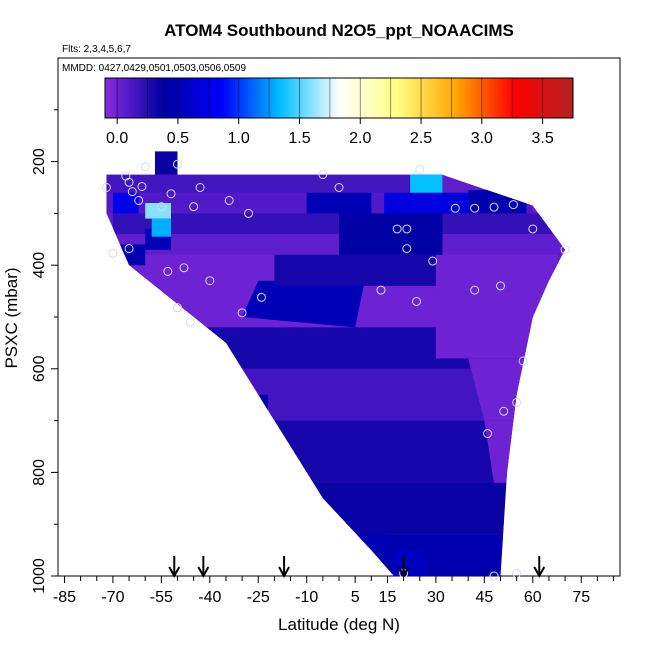  I want to click on colorbar-tick-label: 0.0, so click(117, 138).